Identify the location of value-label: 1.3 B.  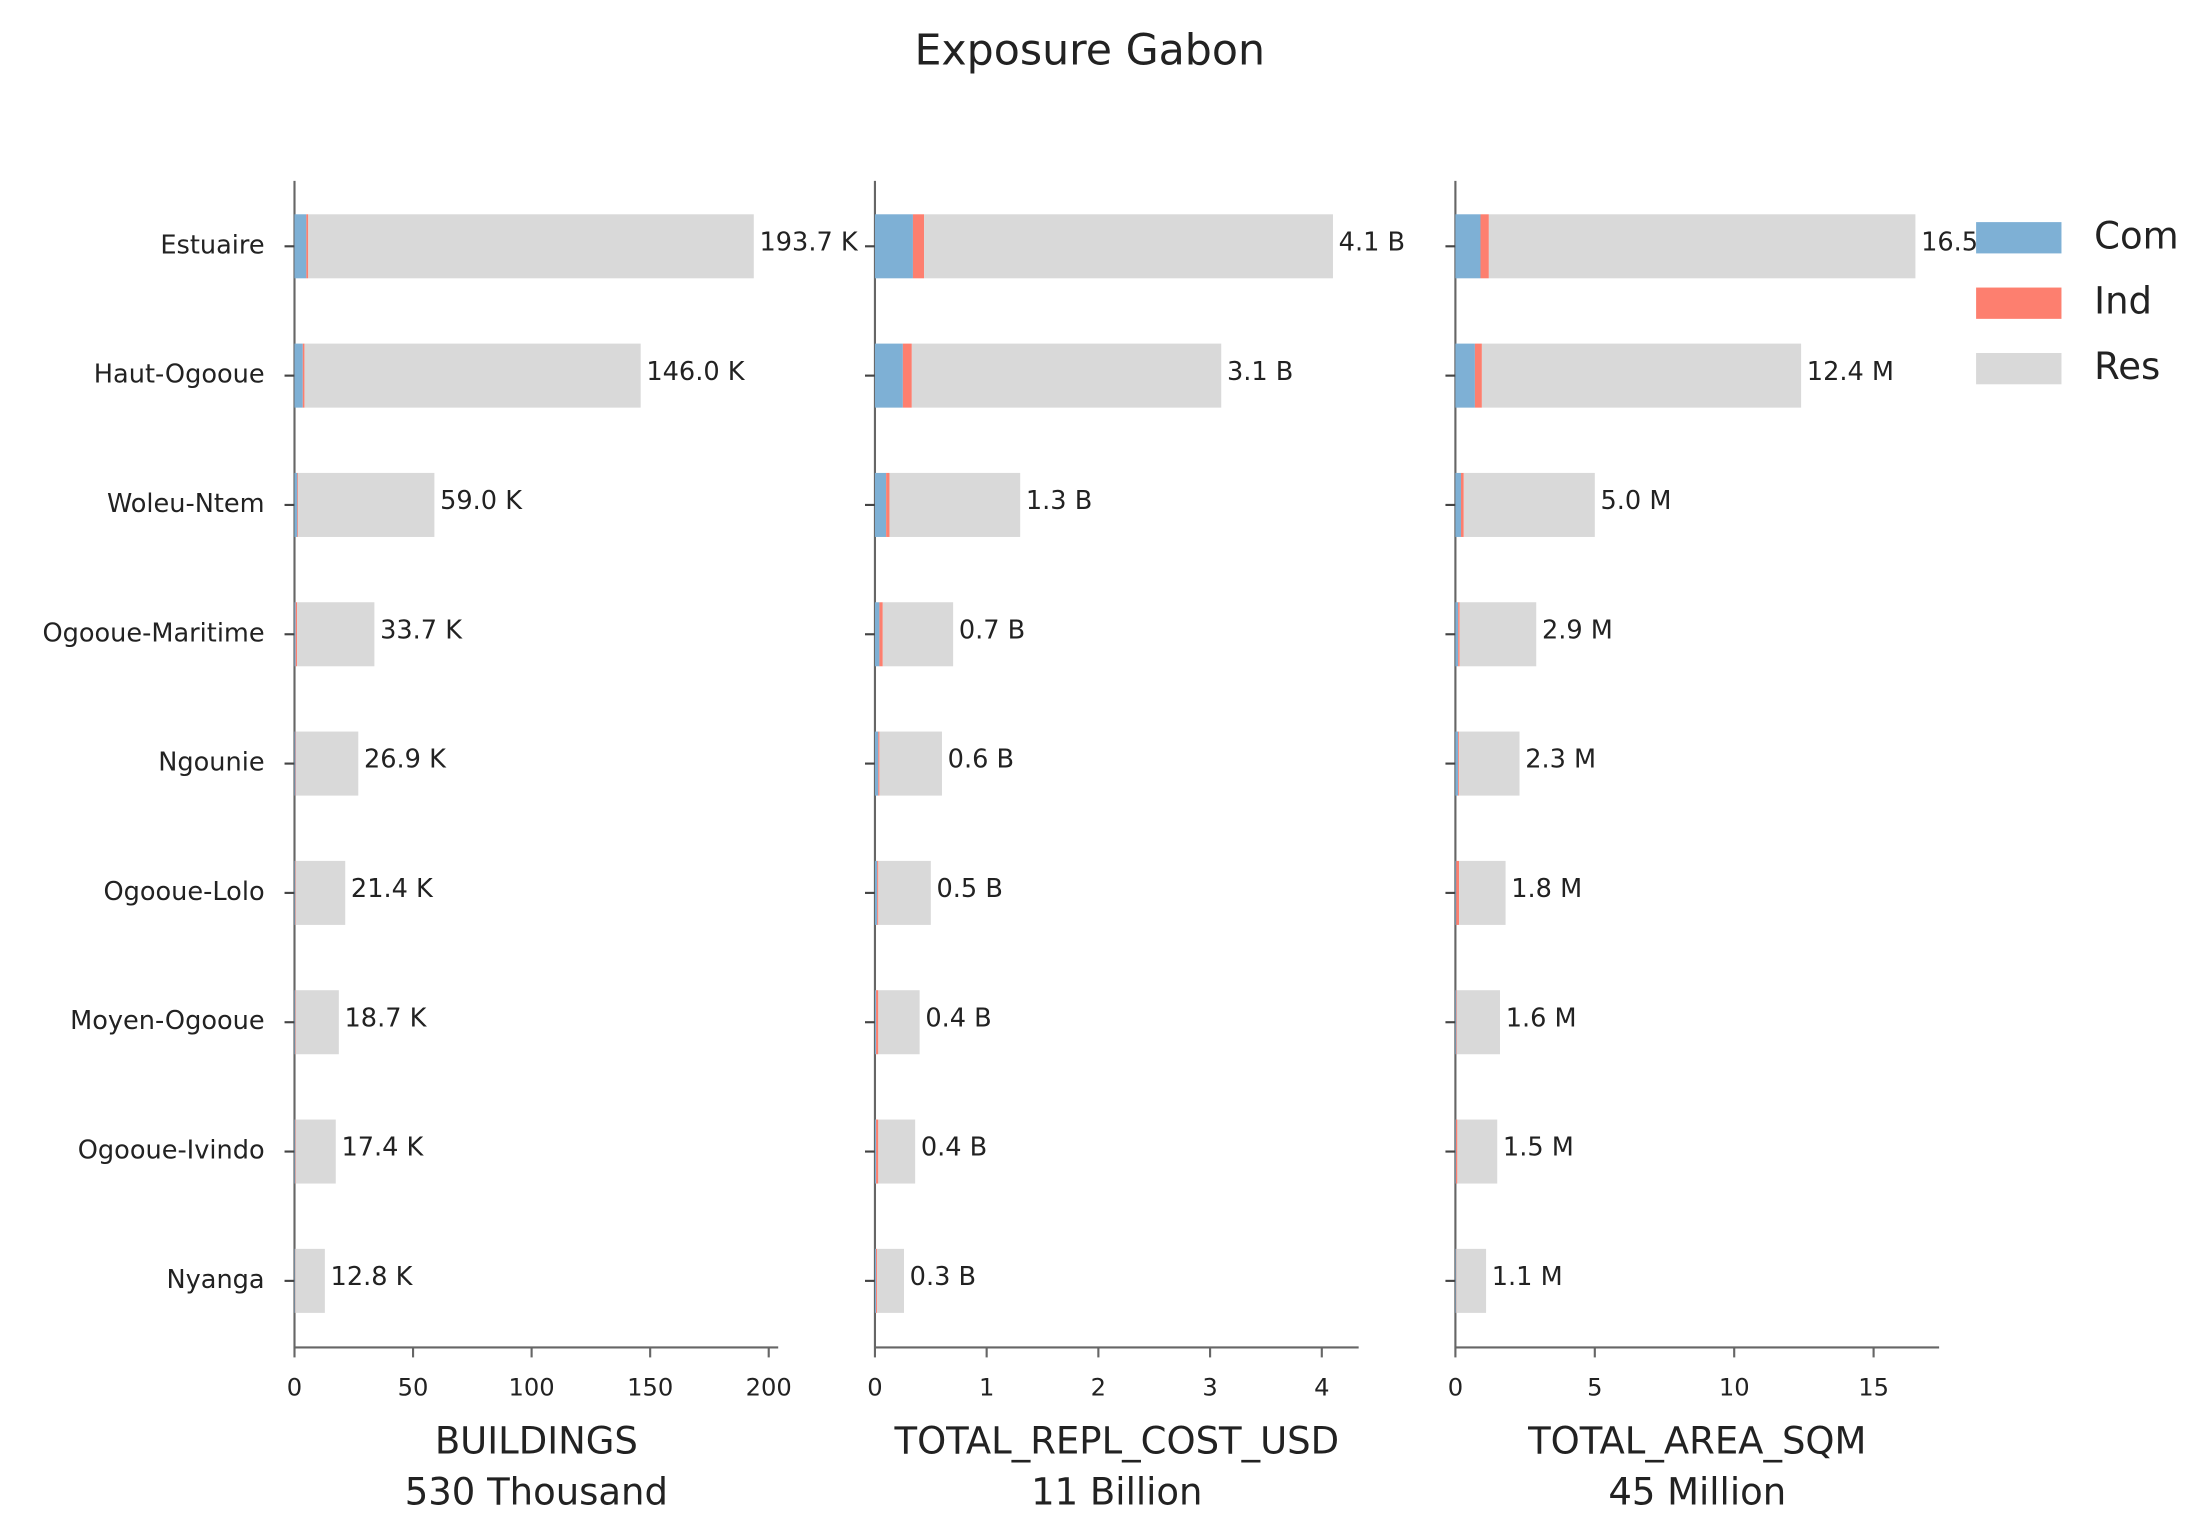
(1059, 501).